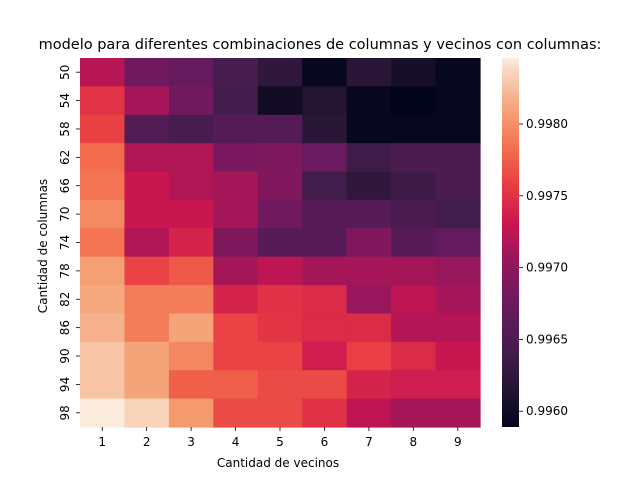  Describe the element at coordinates (65, 384) in the screenshot. I see `y-tick-label: 94` at that location.